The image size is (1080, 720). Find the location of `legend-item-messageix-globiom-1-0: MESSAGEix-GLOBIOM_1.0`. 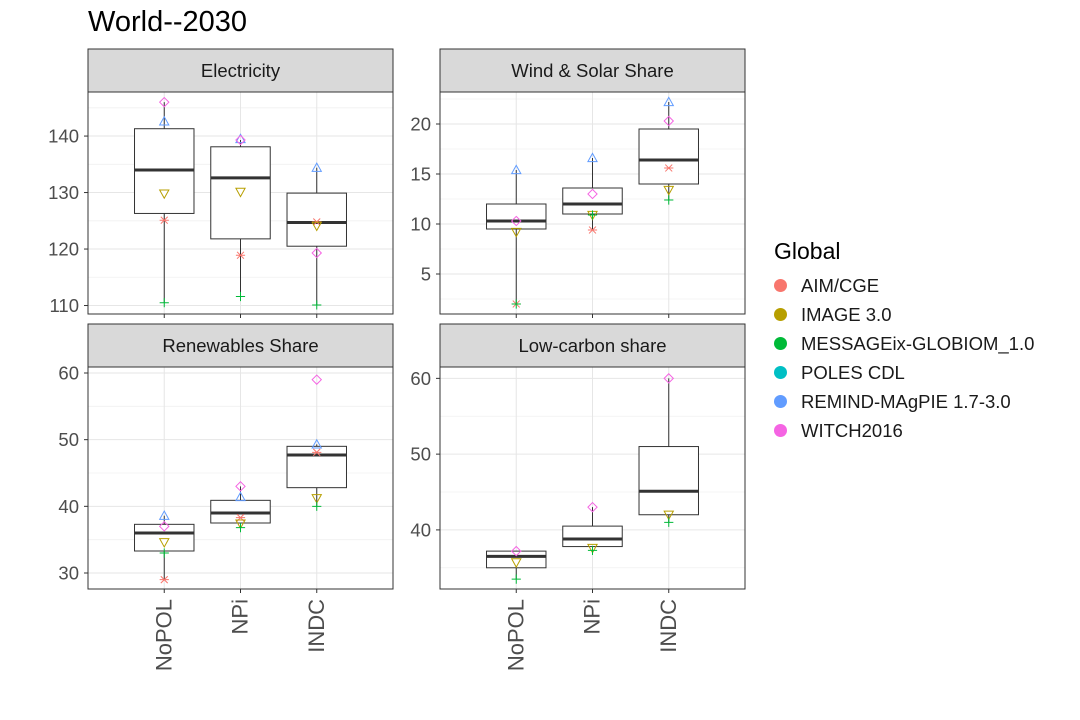

legend-item-messageix-globiom-1-0: MESSAGEix-GLOBIOM_1.0 is located at coordinates (904, 343).